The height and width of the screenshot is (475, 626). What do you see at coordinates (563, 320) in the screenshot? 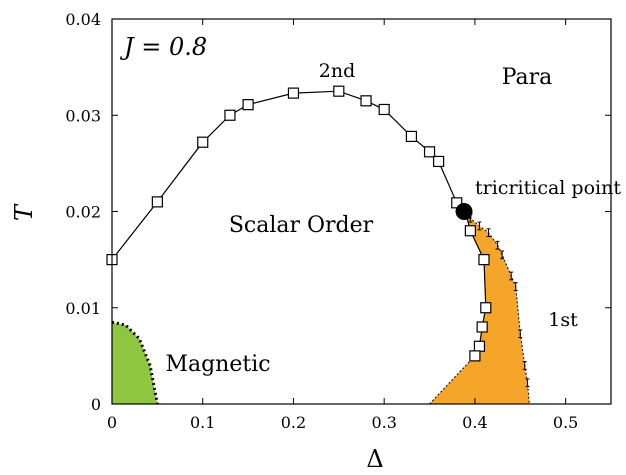
I see `first-order-label: 1st` at bounding box center [563, 320].